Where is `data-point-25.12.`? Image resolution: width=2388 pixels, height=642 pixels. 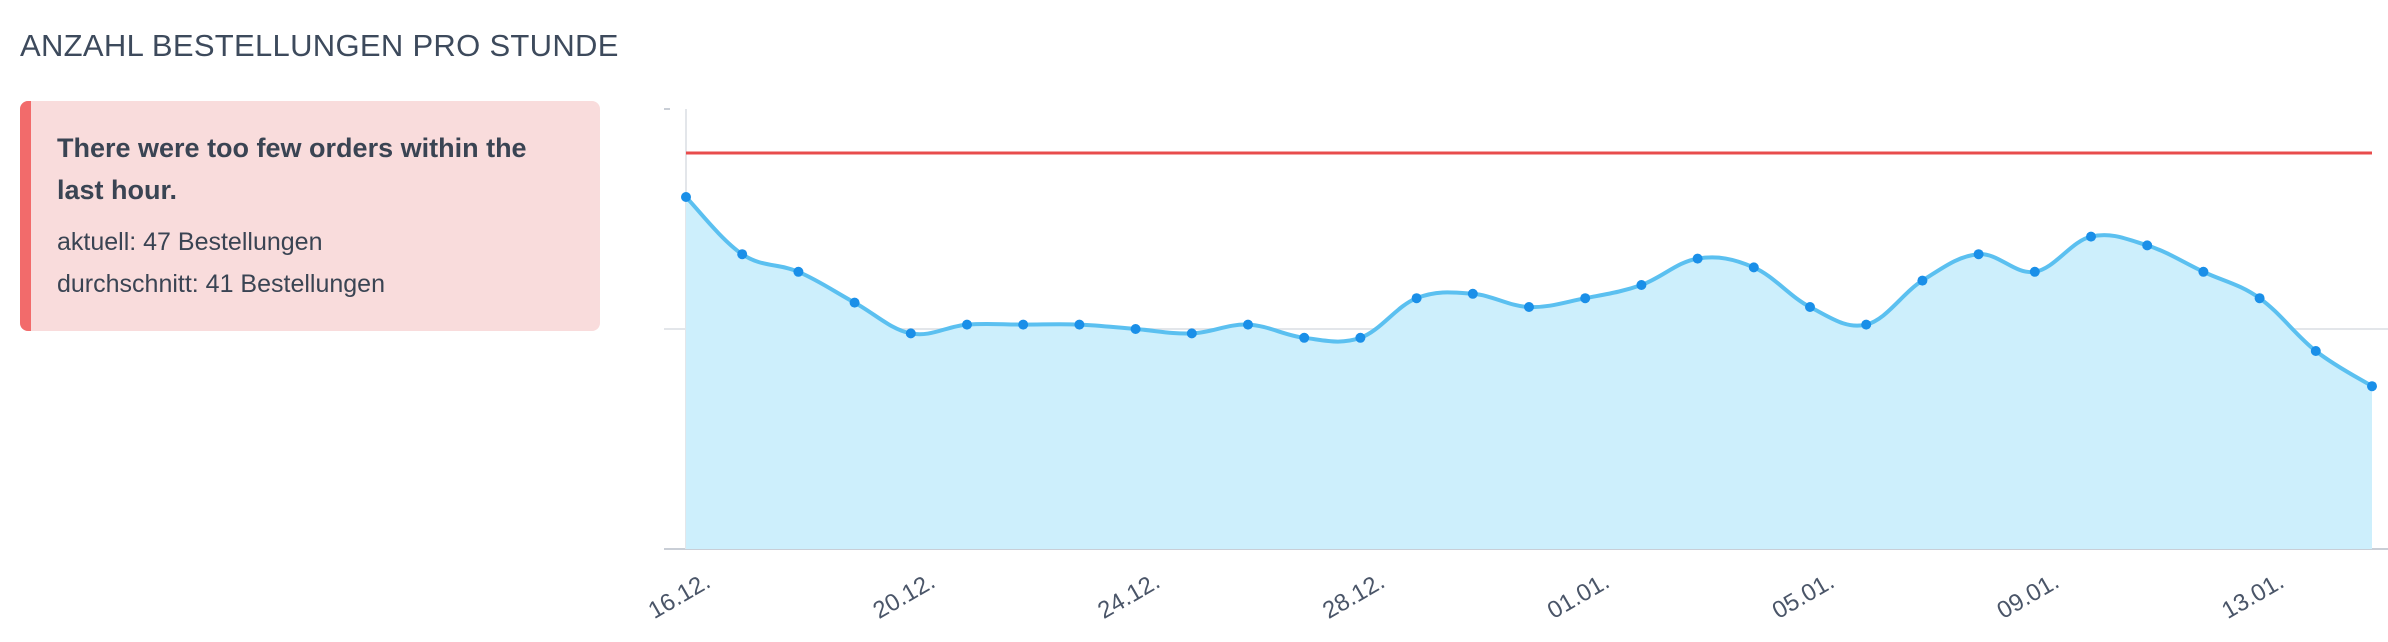 data-point-25.12. is located at coordinates (1191, 333).